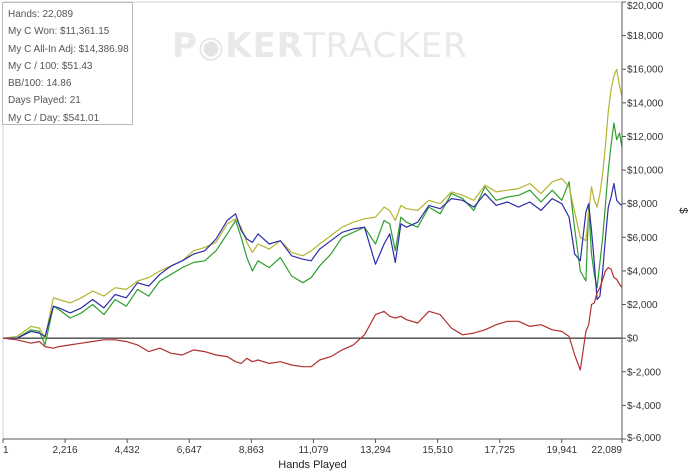 This screenshot has width=700, height=471. What do you see at coordinates (50, 66) in the screenshot?
I see `stat-per-100: My C / 100: $51.43` at bounding box center [50, 66].